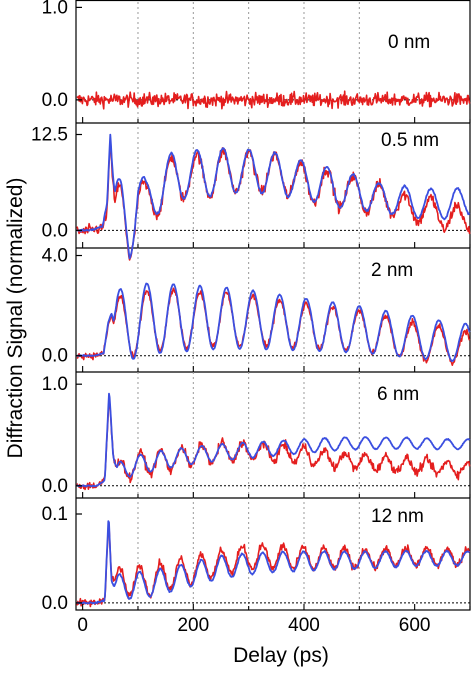 The width and height of the screenshot is (474, 675). What do you see at coordinates (392, 270) in the screenshot?
I see `panel-label: 2 nm` at bounding box center [392, 270].